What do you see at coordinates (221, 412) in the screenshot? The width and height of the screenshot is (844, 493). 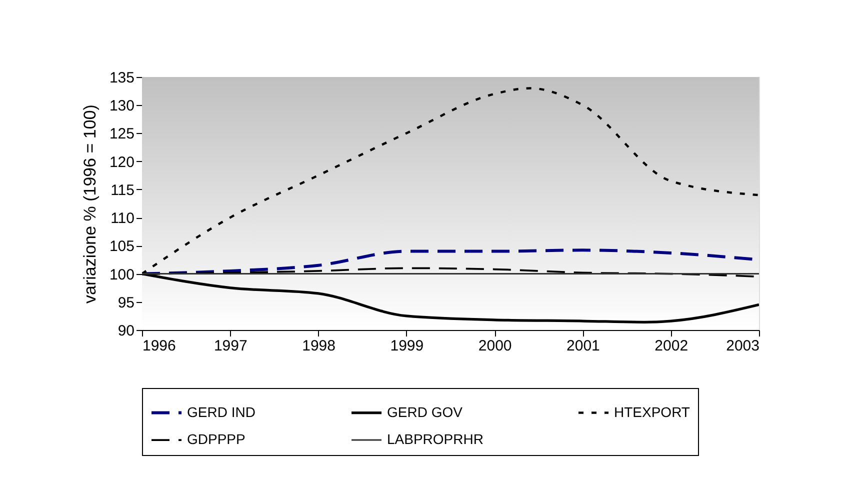 I see `legend-label: GERD IND` at bounding box center [221, 412].